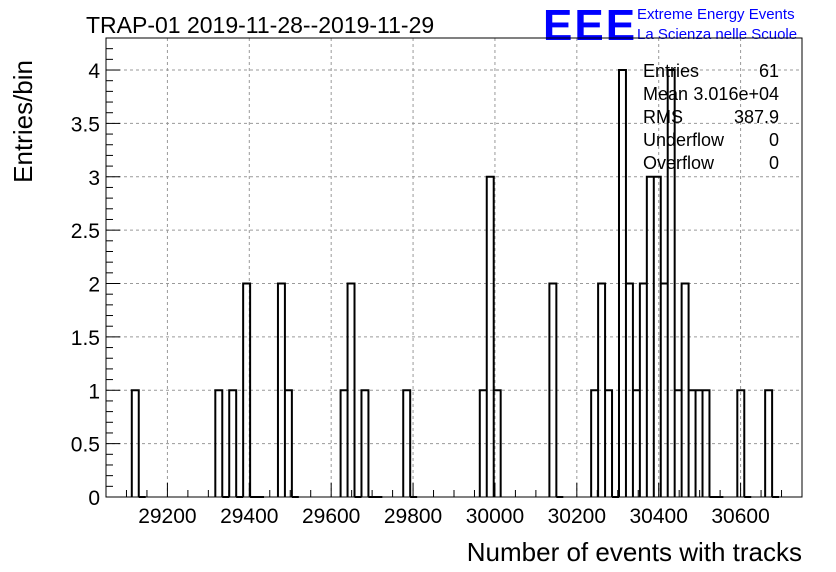 The image size is (836, 572). Describe the element at coordinates (23, 121) in the screenshot. I see `y-axis-label: Entries/bin` at that location.